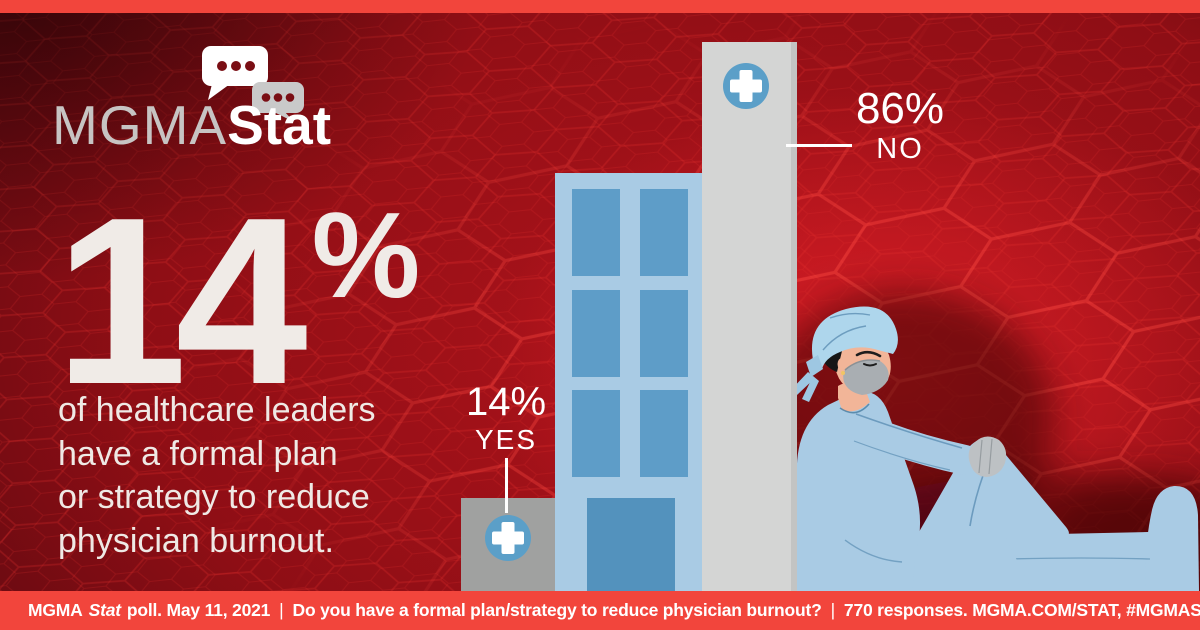 The image size is (1200, 630). Describe the element at coordinates (628, 382) in the screenshot. I see `hospital-building` at that location.